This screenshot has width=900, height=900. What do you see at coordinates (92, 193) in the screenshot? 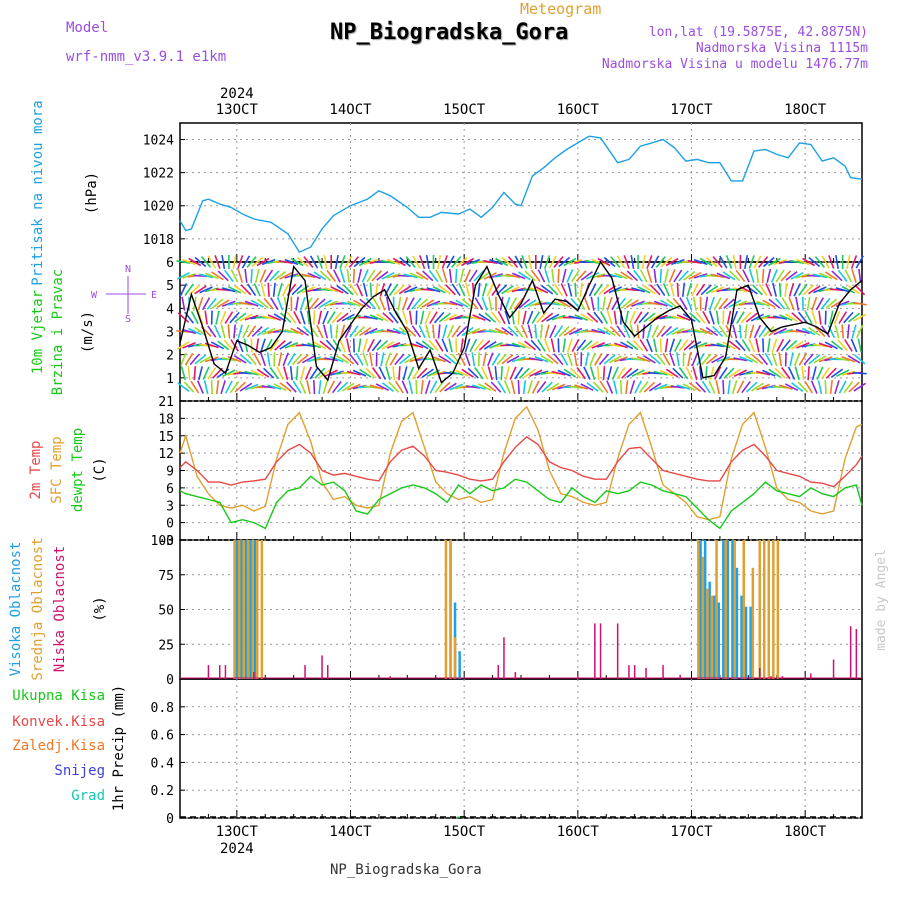
I see `pressure-unit: (hPa)` at bounding box center [92, 193].